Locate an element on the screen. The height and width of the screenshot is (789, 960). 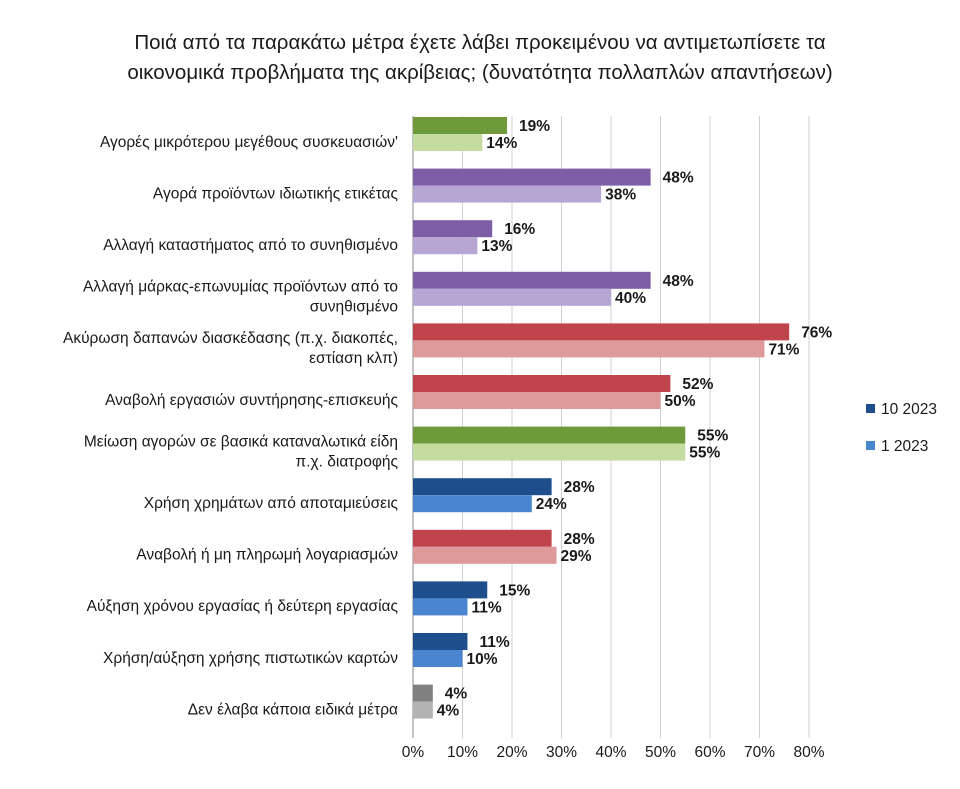
data-label: 15% is located at coordinates (514, 590).